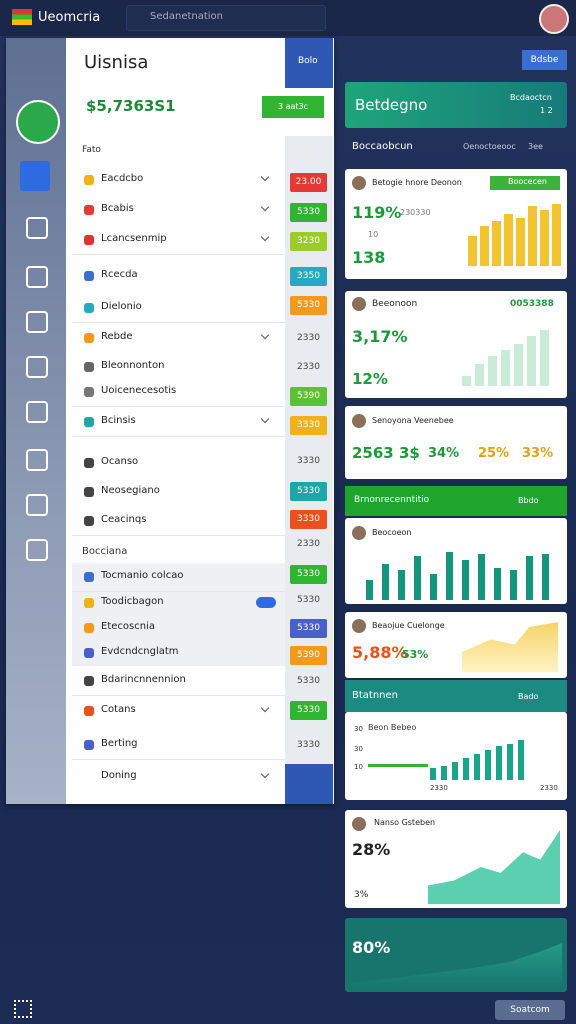 This screenshot has width=576, height=1024. What do you see at coordinates (380, 652) in the screenshot?
I see `metric: 5,88%` at bounding box center [380, 652].